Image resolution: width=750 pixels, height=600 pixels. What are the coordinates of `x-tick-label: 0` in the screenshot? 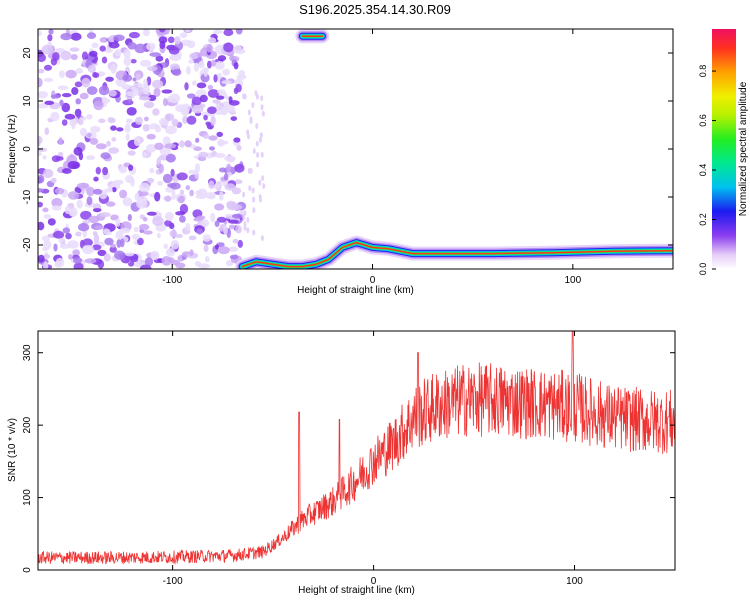 It's located at (373, 280).